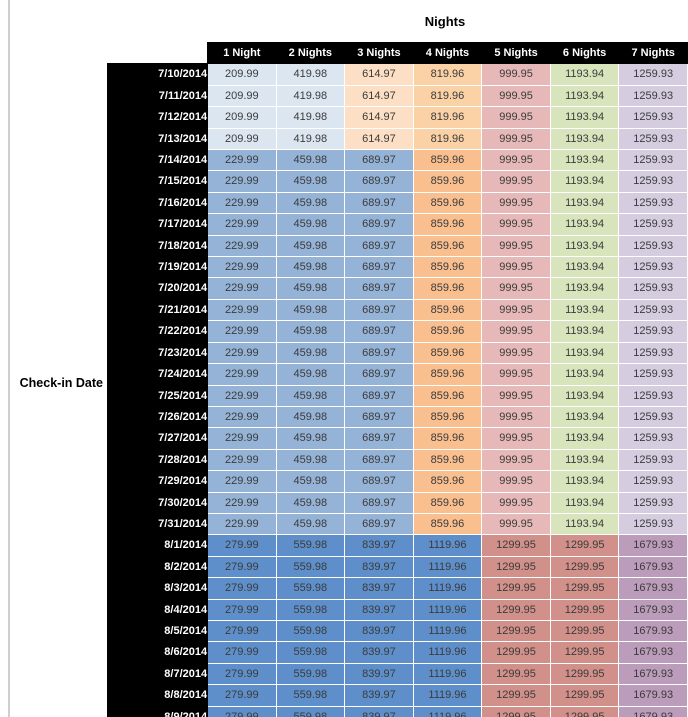  Describe the element at coordinates (157, 567) in the screenshot. I see `date-cell: 8/2/2014` at that location.